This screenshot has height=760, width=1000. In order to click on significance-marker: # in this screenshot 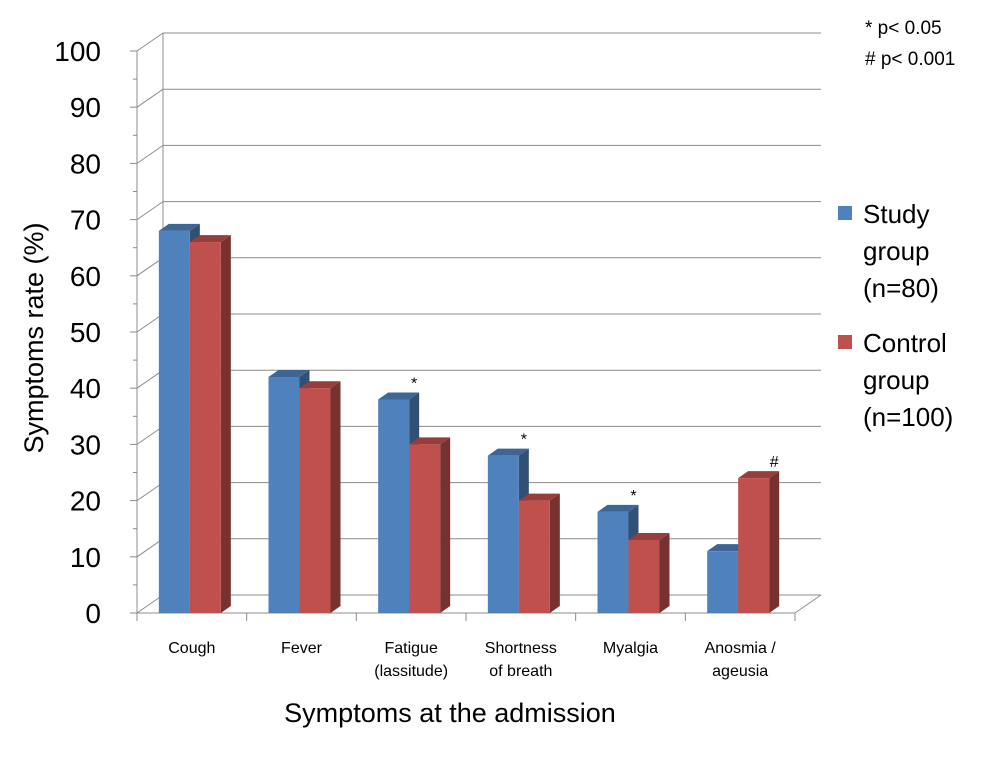, I will do `click(774, 462)`.